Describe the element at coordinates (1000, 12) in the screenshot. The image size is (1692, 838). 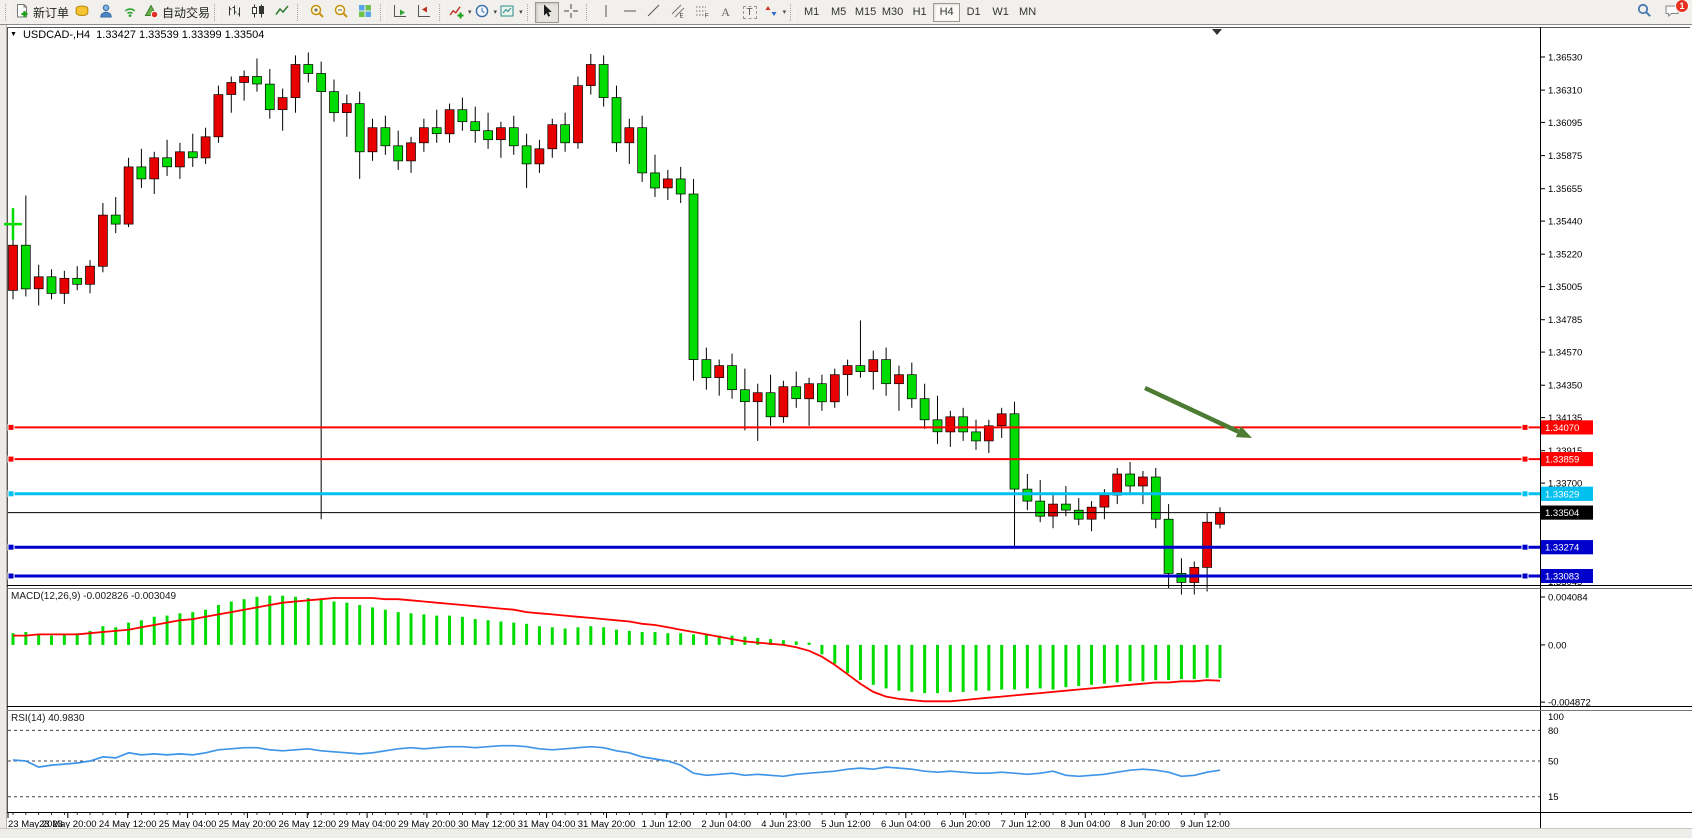
I see `timeframe-button-W1: W1` at that location.